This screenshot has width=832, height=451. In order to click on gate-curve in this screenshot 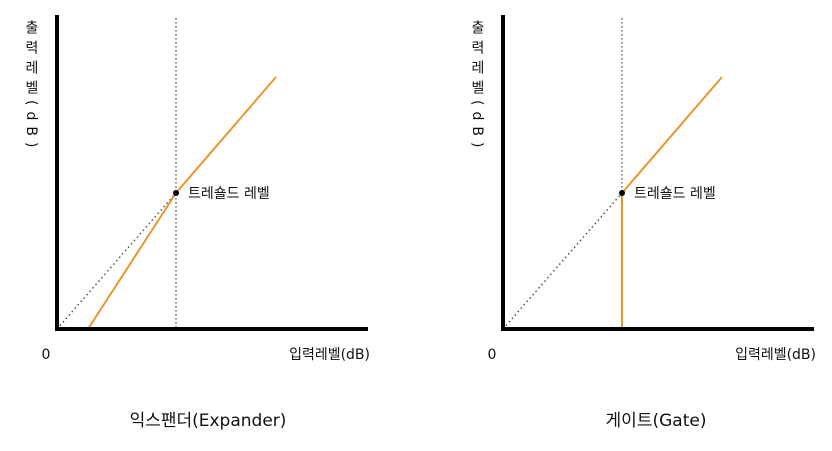, I will do `click(672, 202)`.